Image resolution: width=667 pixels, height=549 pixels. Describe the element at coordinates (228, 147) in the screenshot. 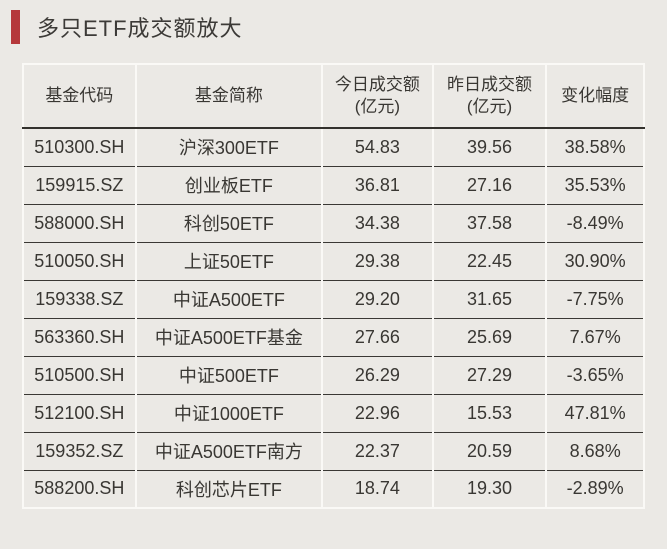

I see `cell-fund-name: 沪深300ETF` at that location.